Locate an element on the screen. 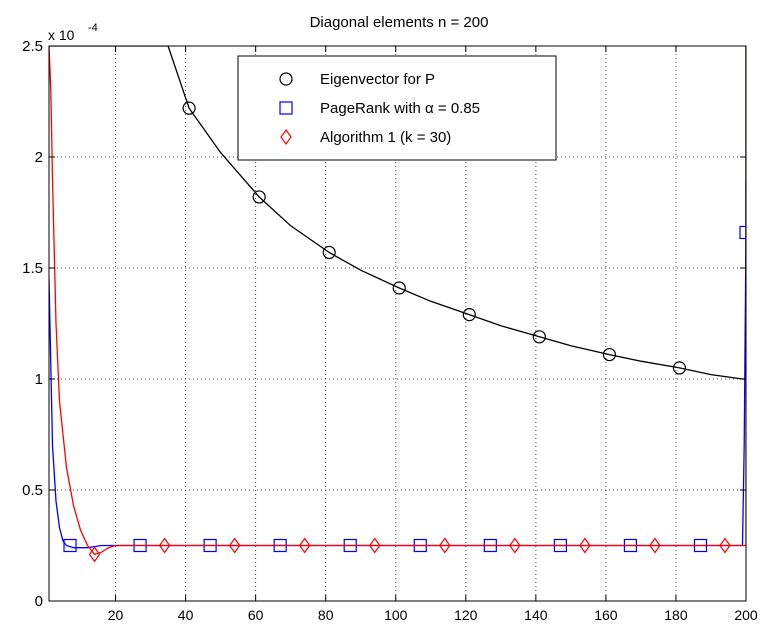 The image size is (763, 635). y-tick-label: 1 is located at coordinates (39, 379).